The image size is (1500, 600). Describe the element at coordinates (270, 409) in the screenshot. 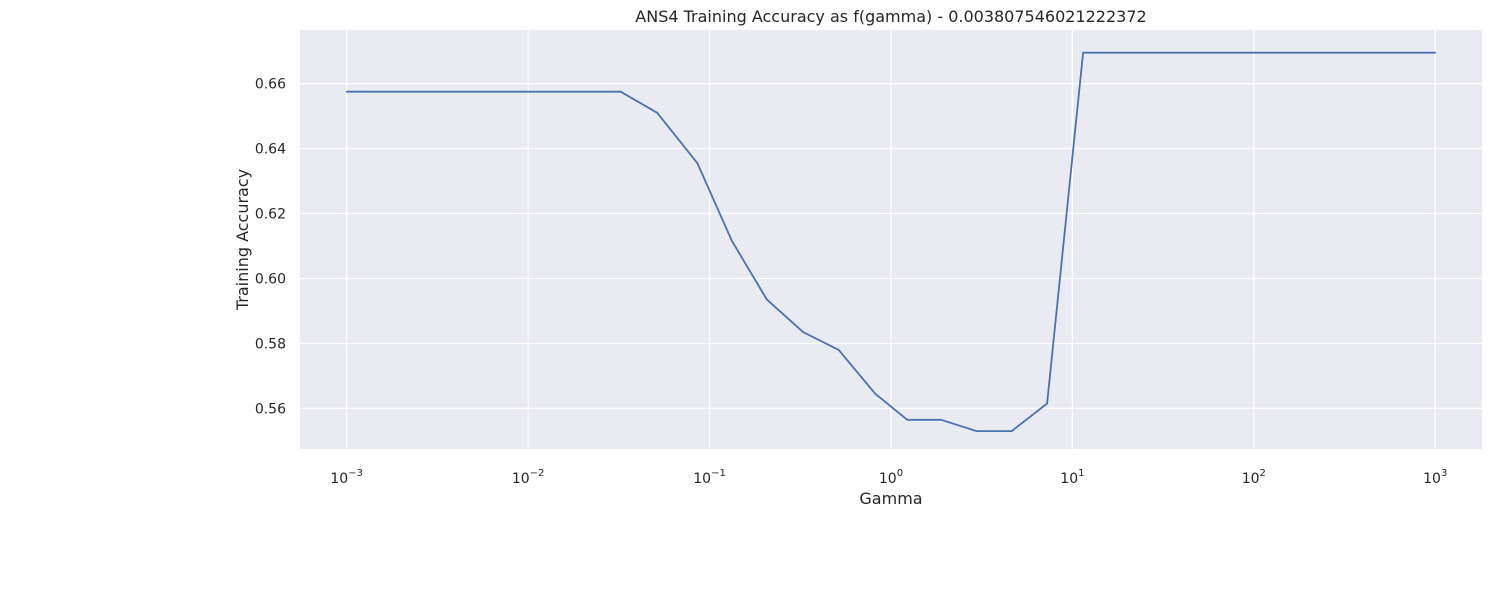

I see `y-tick-label: 0.56` at that location.